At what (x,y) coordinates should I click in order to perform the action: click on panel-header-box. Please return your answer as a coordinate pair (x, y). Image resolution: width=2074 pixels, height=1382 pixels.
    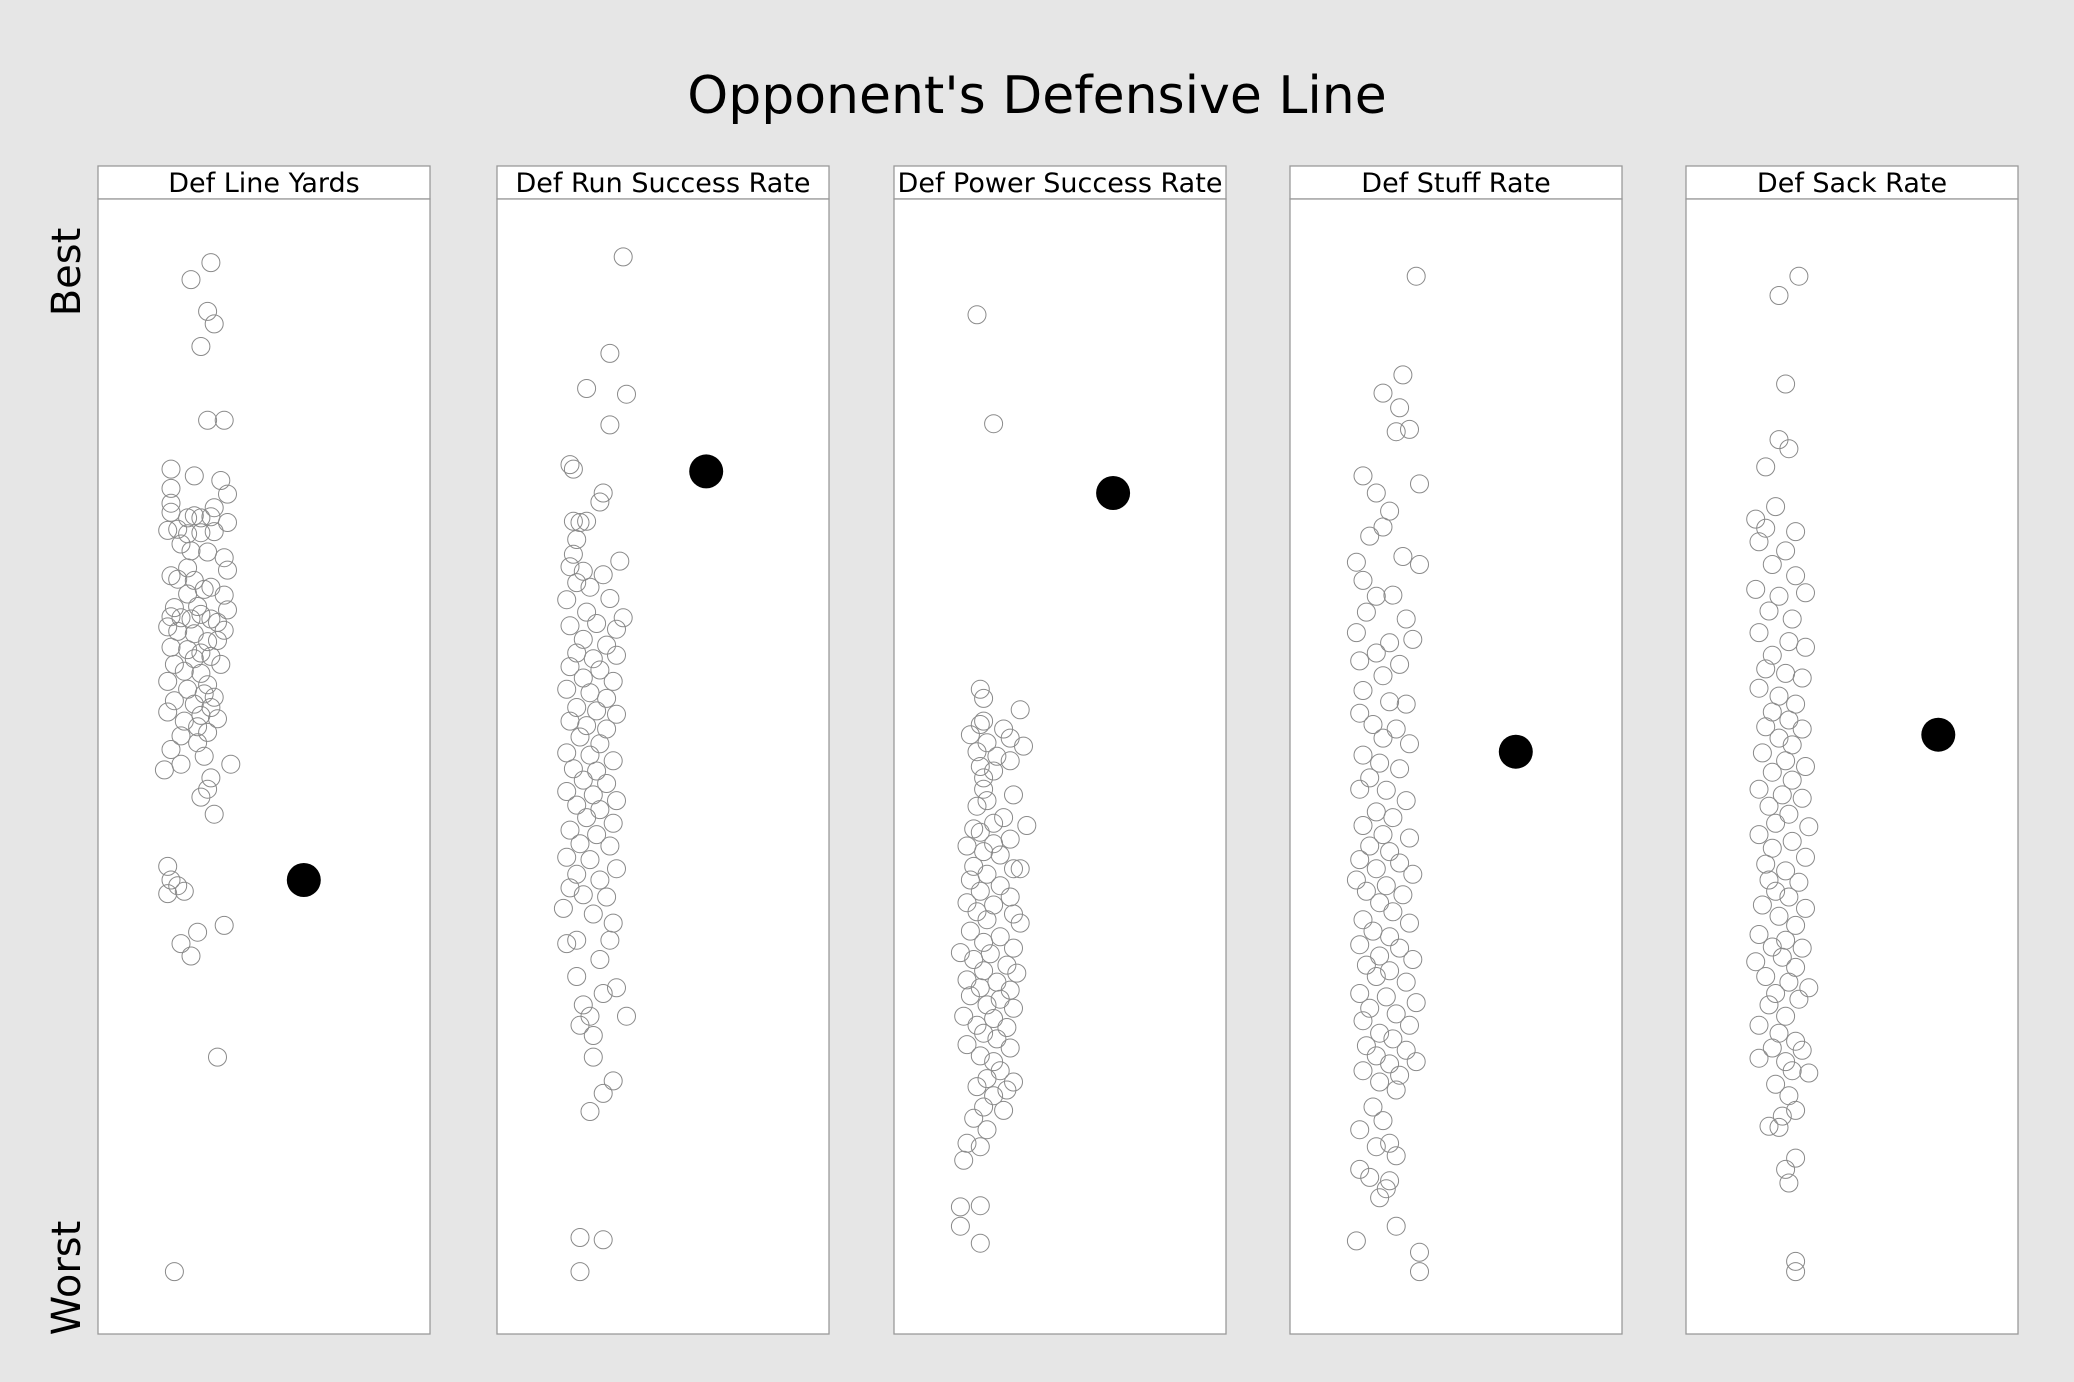
    Looking at the image, I should click on (1060, 182).